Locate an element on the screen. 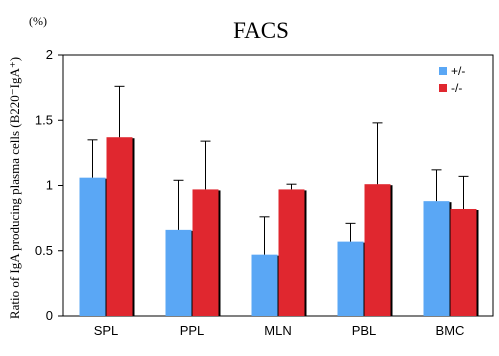  legend-label-knockout: -/- is located at coordinates (456, 88).